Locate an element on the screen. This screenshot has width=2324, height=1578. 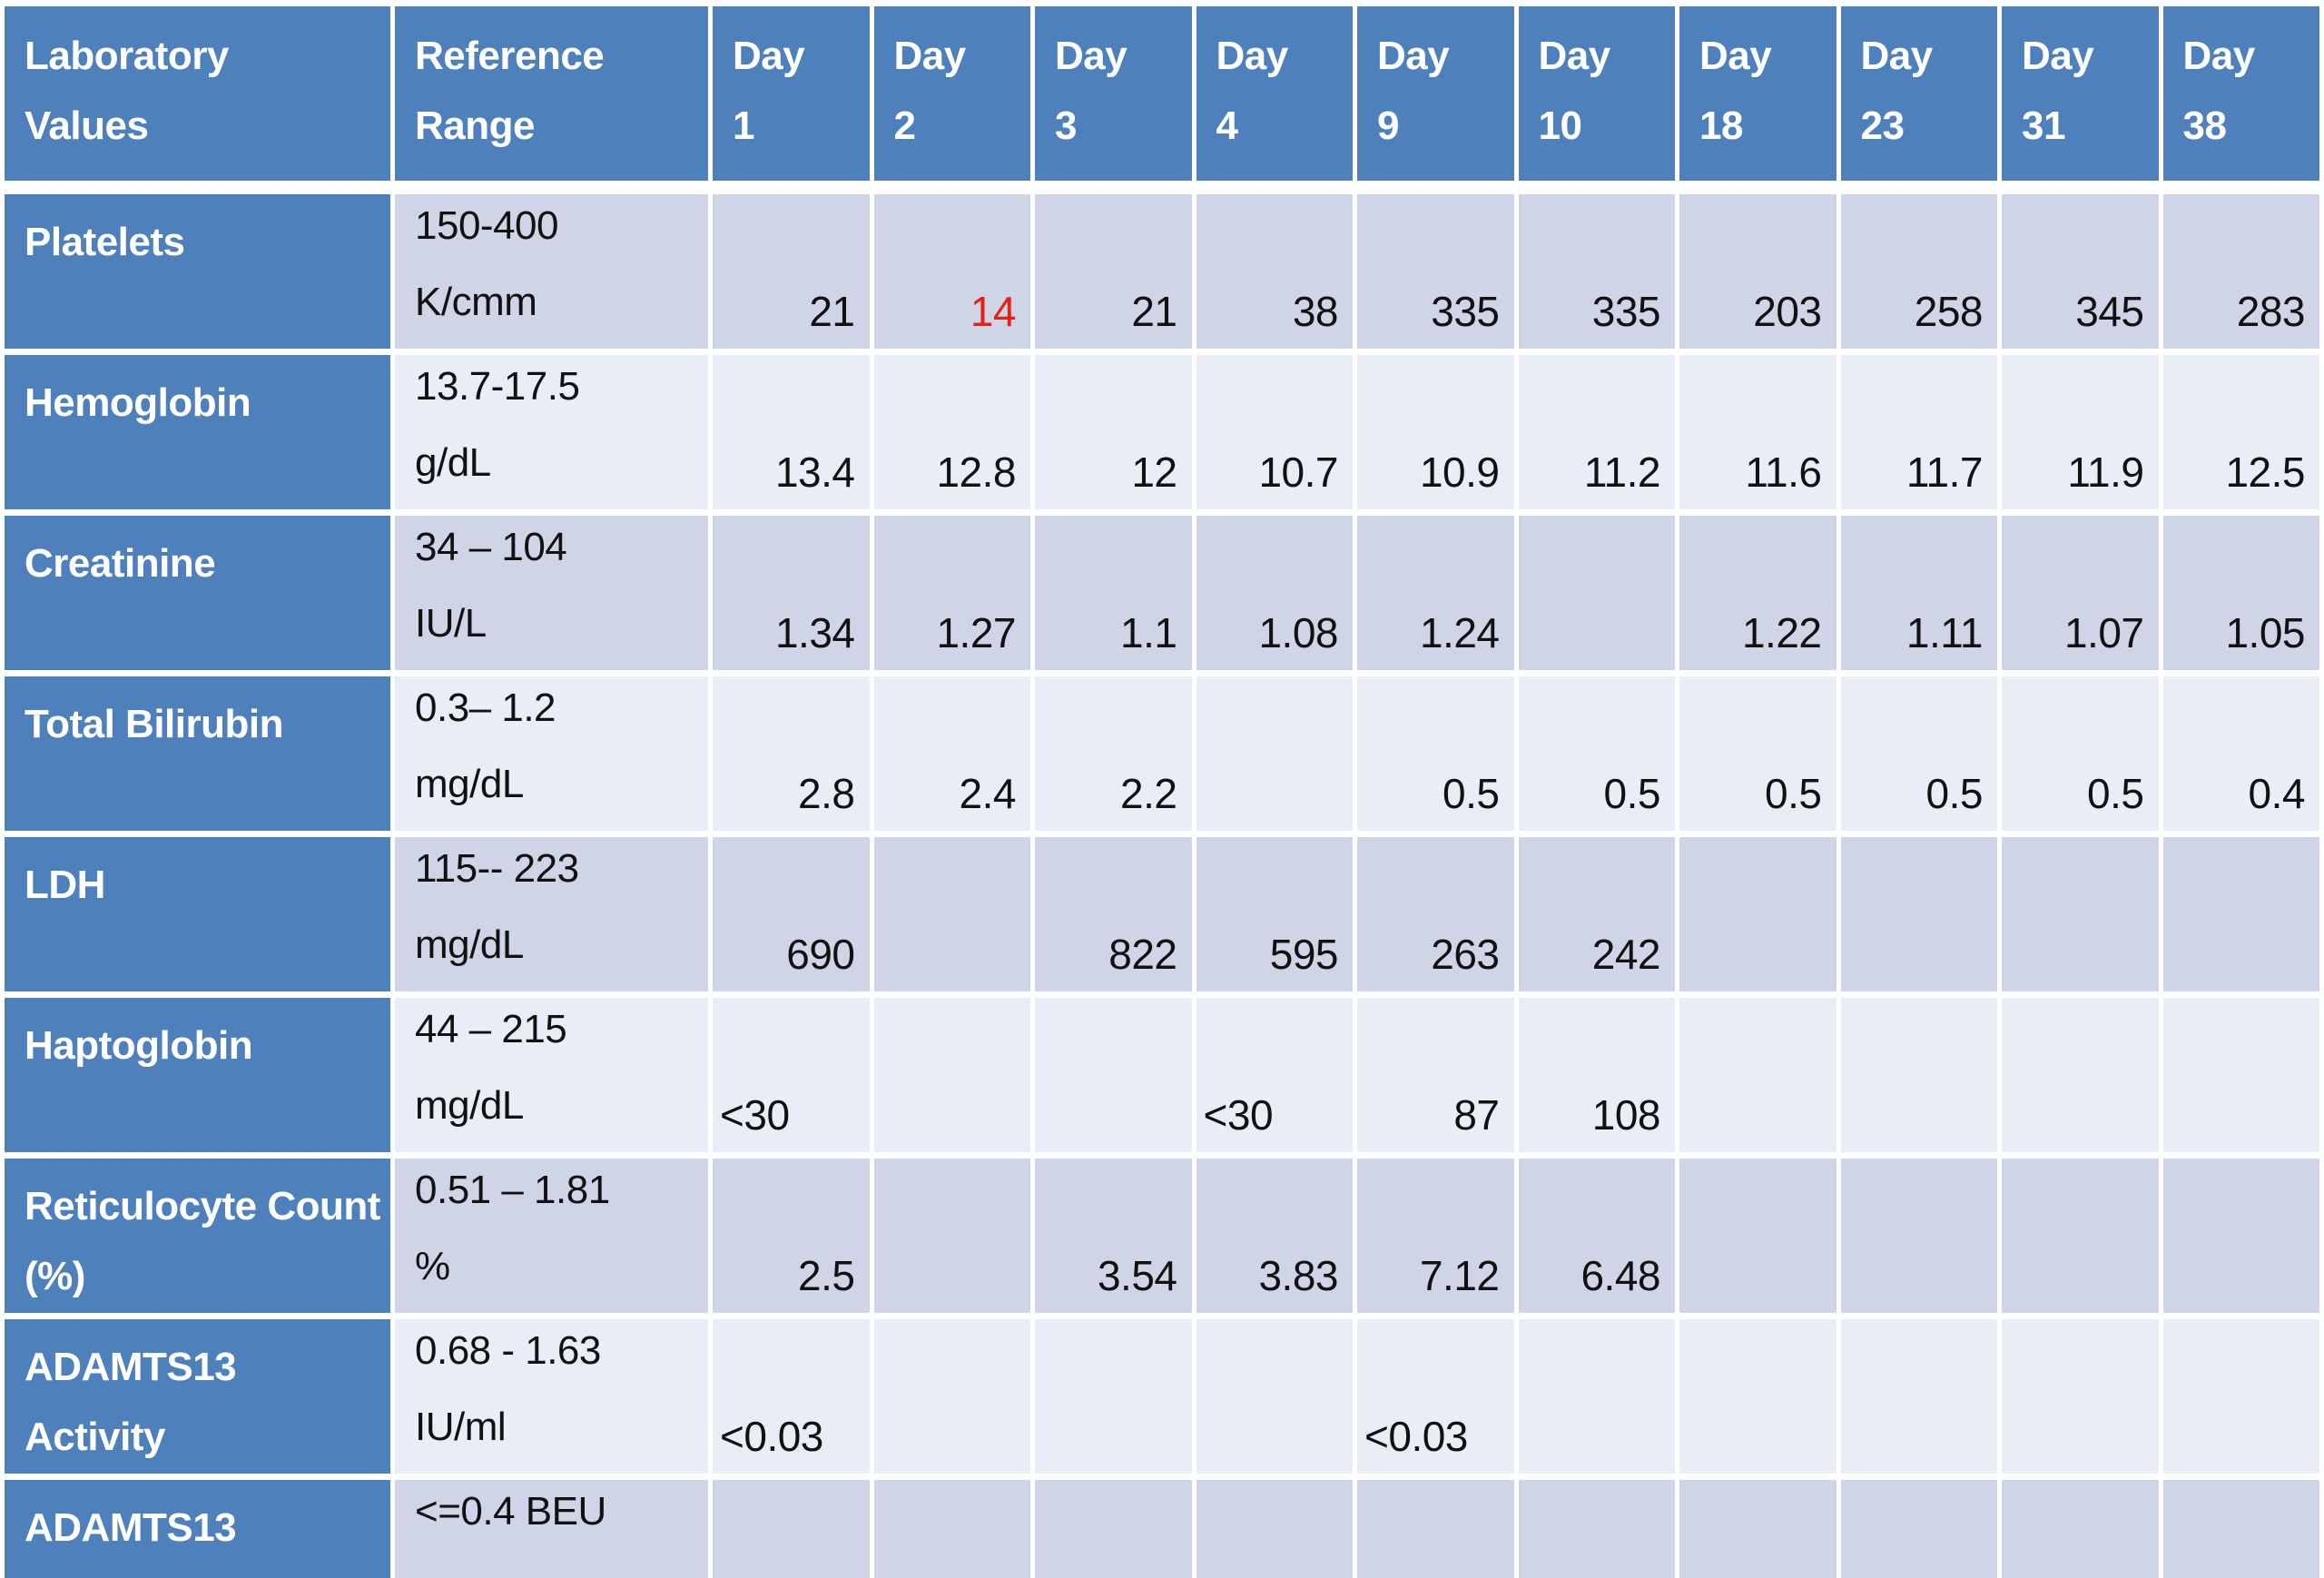
reference-range-cell: 0.3– 1.2 mg/dL is located at coordinates (551, 753).